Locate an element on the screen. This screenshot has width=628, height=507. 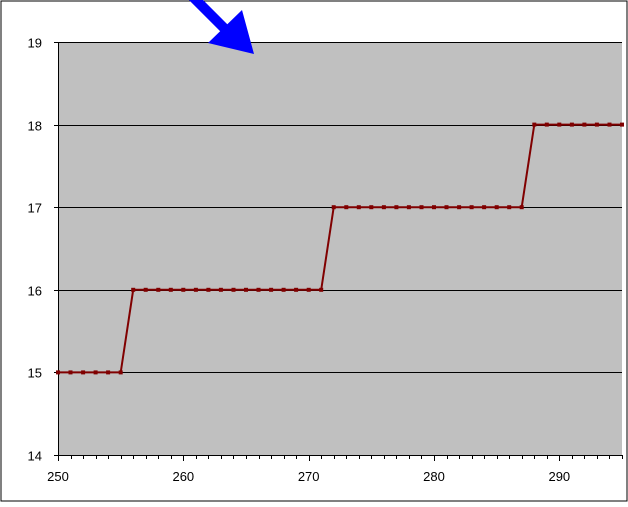
x-tick-label: 260 is located at coordinates (183, 476).